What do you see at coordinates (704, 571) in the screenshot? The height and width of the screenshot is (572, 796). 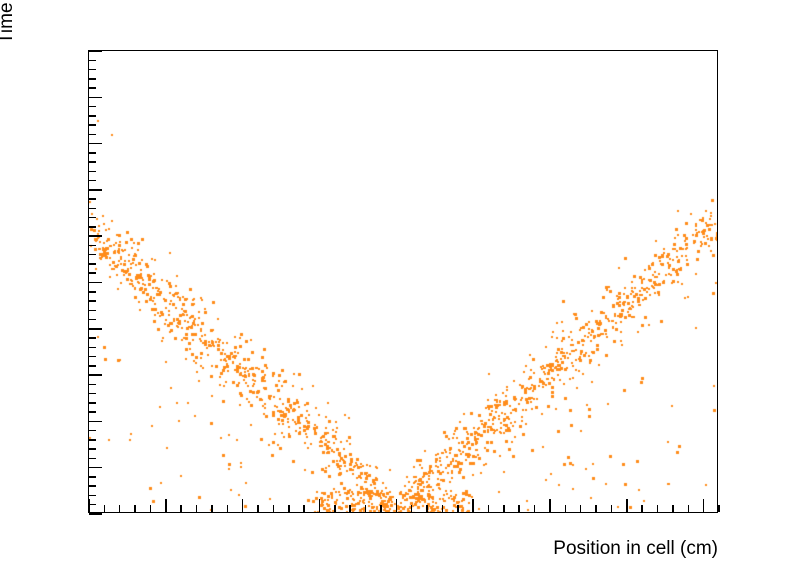 I see `x-tick-label: 2` at bounding box center [704, 571].